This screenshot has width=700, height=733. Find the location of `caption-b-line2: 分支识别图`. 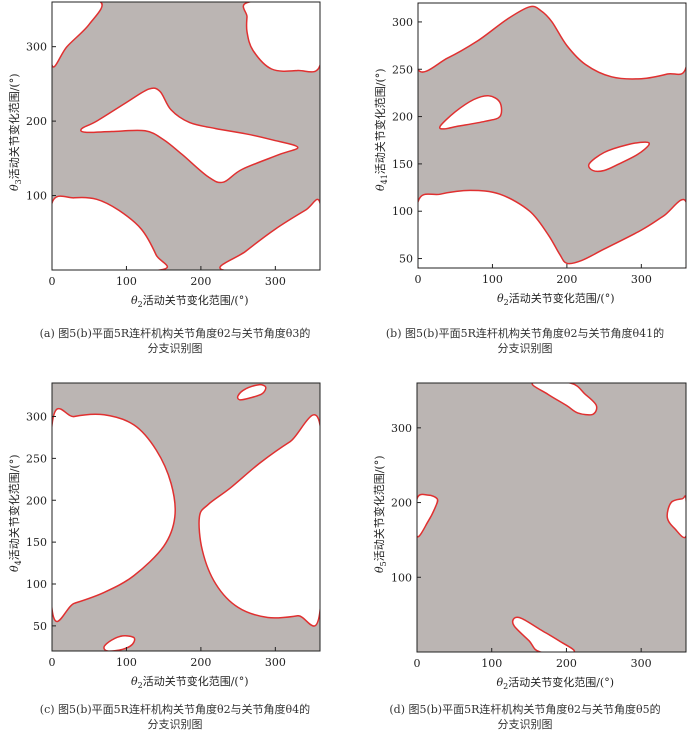

caption-b-line2: 分支识别图 is located at coordinates (525, 348).